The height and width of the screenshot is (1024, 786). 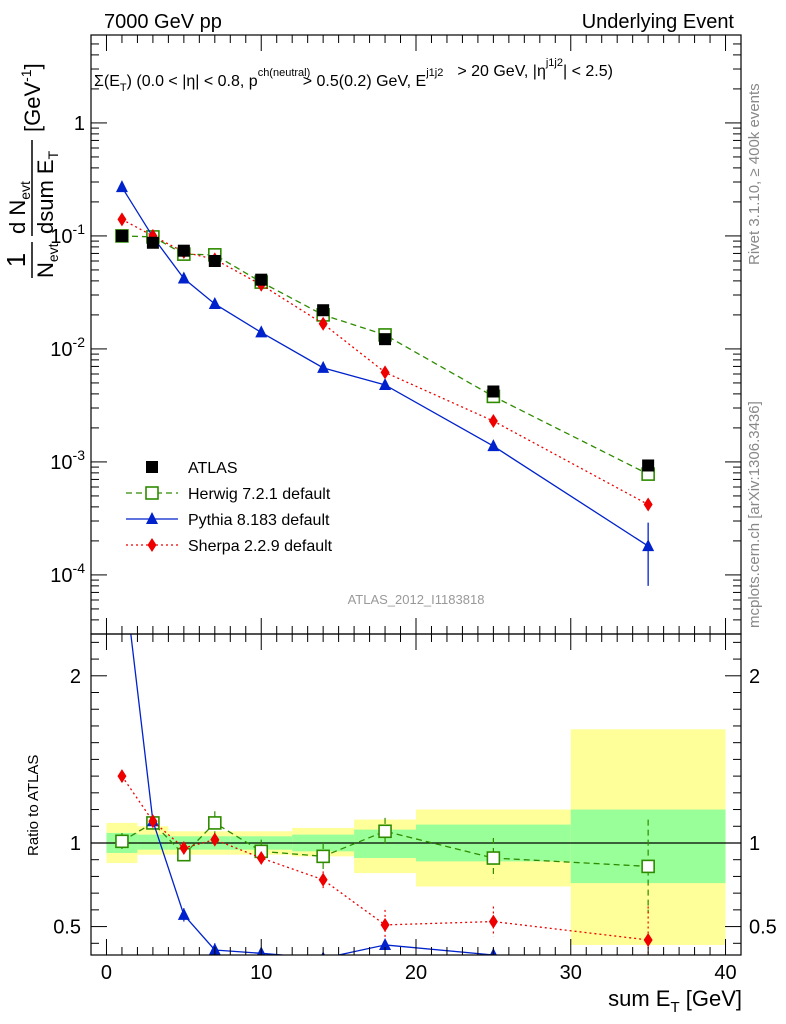 I want to click on ratio-ytick-label-2: 2, so click(x=75, y=677).